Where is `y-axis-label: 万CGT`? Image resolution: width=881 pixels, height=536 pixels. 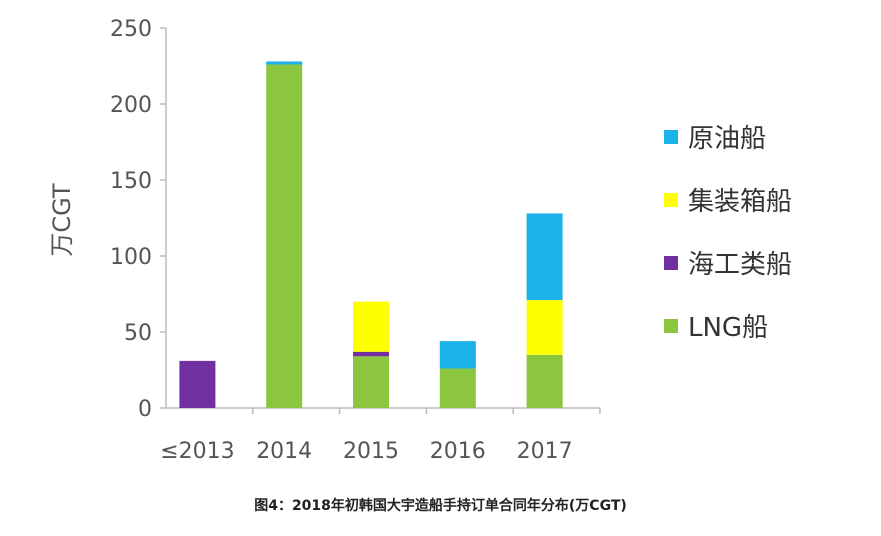
y-axis-label: 万CGT is located at coordinates (62, 219).